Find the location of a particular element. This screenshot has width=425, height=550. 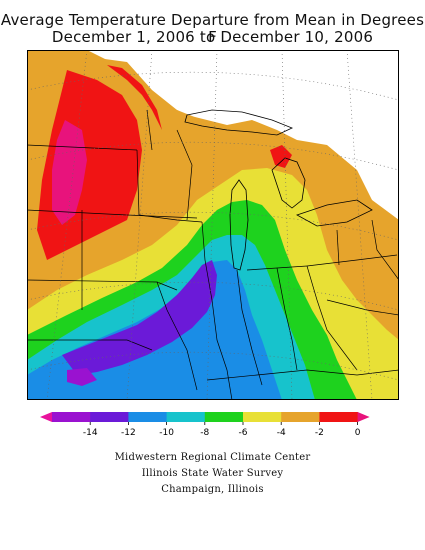

legend-tick-label: -8 is located at coordinates (204, 433).